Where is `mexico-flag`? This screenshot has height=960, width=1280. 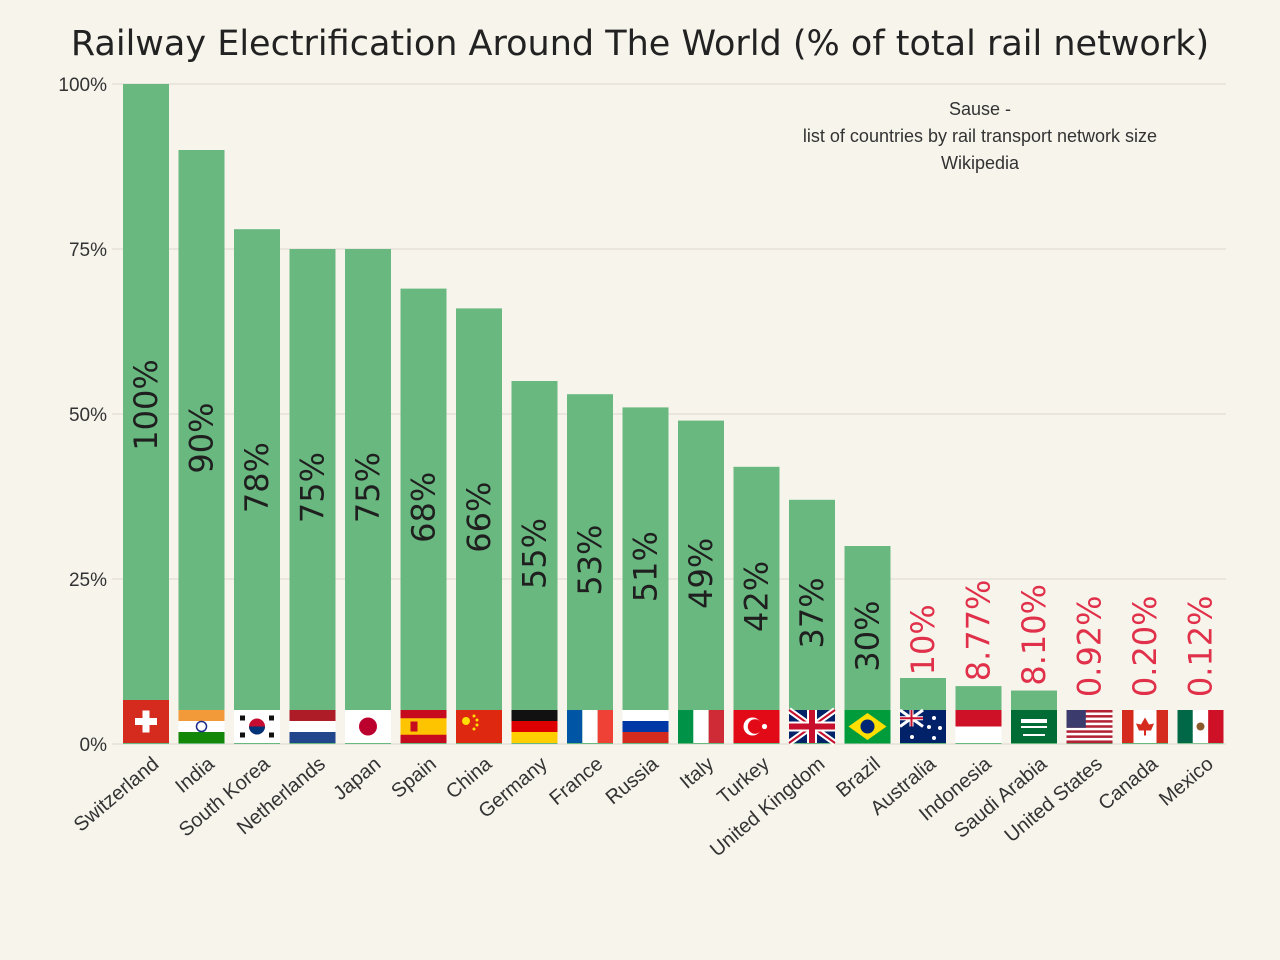
mexico-flag is located at coordinates (1200, 726).